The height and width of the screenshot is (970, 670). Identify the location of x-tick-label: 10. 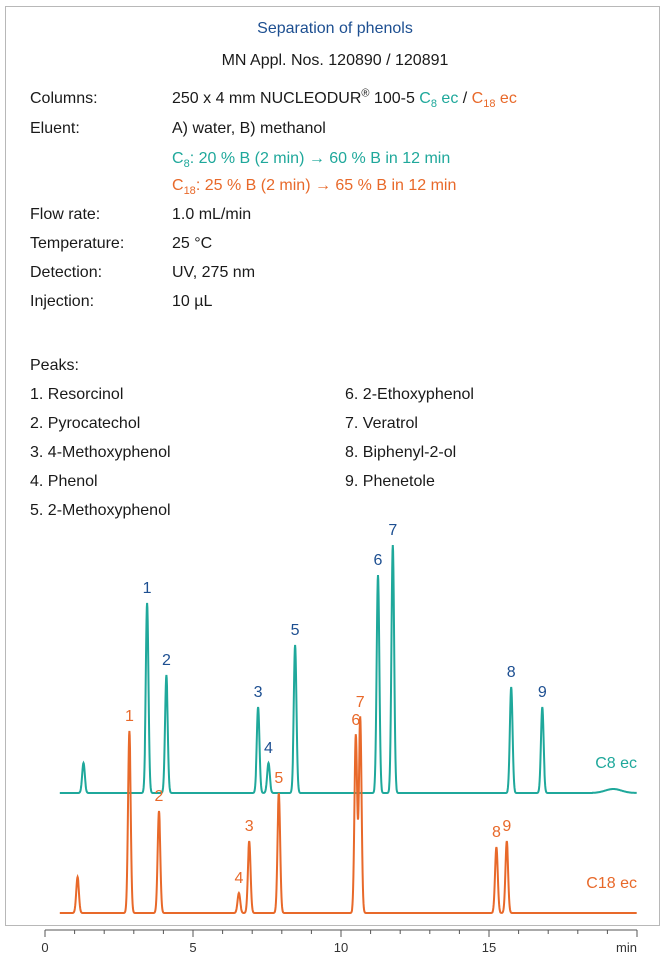
(341, 947).